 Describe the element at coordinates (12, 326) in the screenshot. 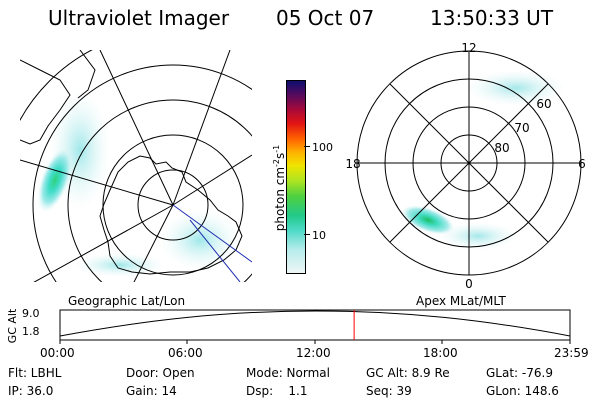

I see `timeline-ylabel: GC Alt` at that location.